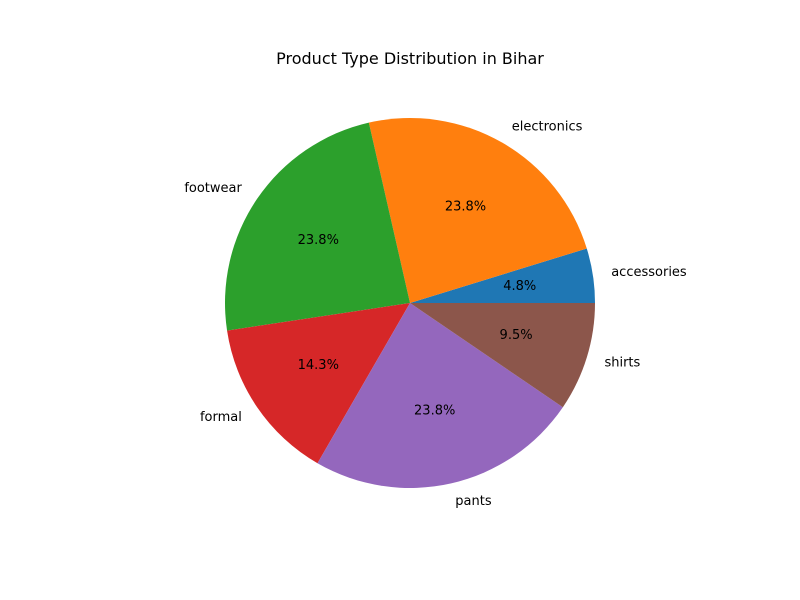 This screenshot has width=800, height=600. I want to click on pie-slice-footwear, so click(317, 226).